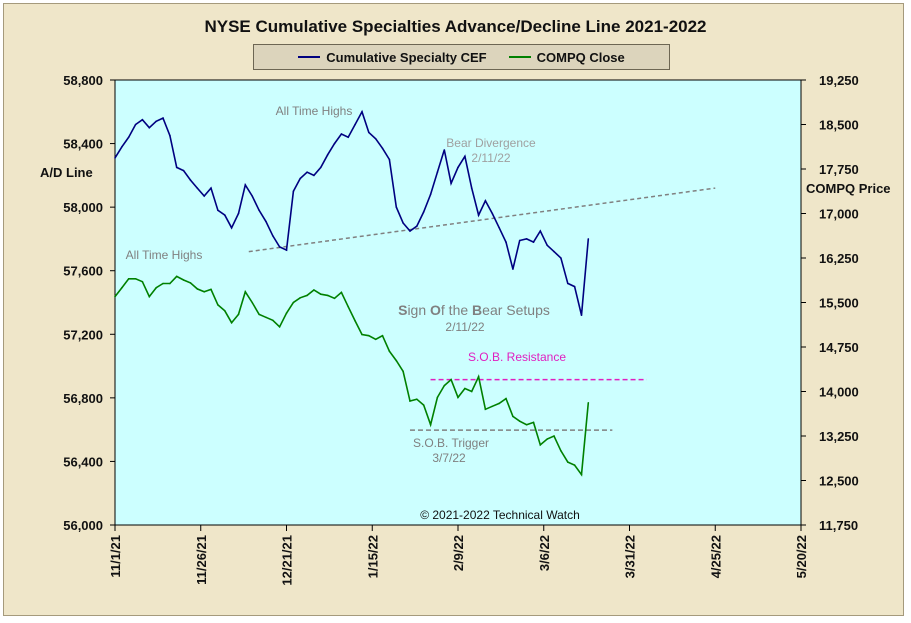  I want to click on ad-trendline, so click(482, 220).